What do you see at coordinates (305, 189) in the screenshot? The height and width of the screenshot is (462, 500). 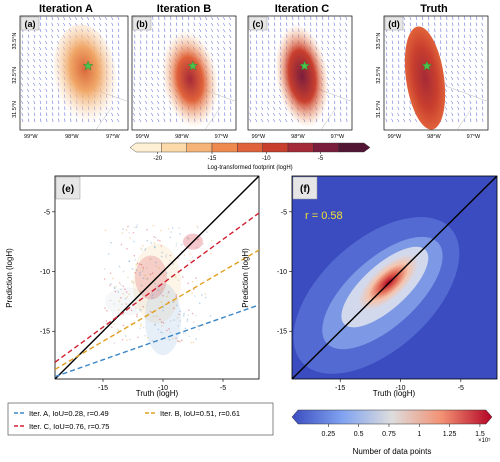 I see `panel-f-tag: (f)` at bounding box center [305, 189].